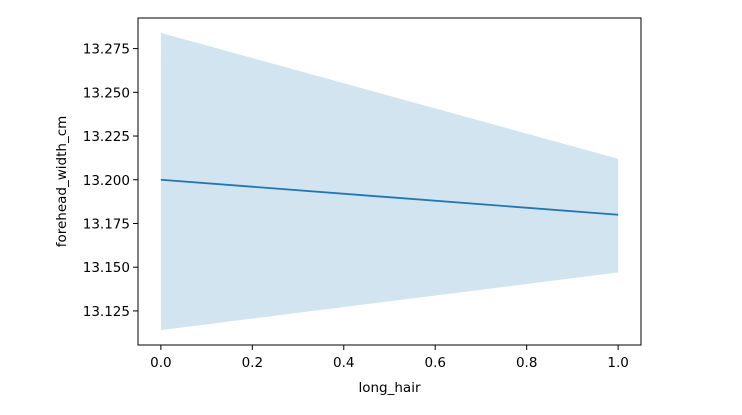  I want to click on x-tick-label: 0.6, so click(434, 363).